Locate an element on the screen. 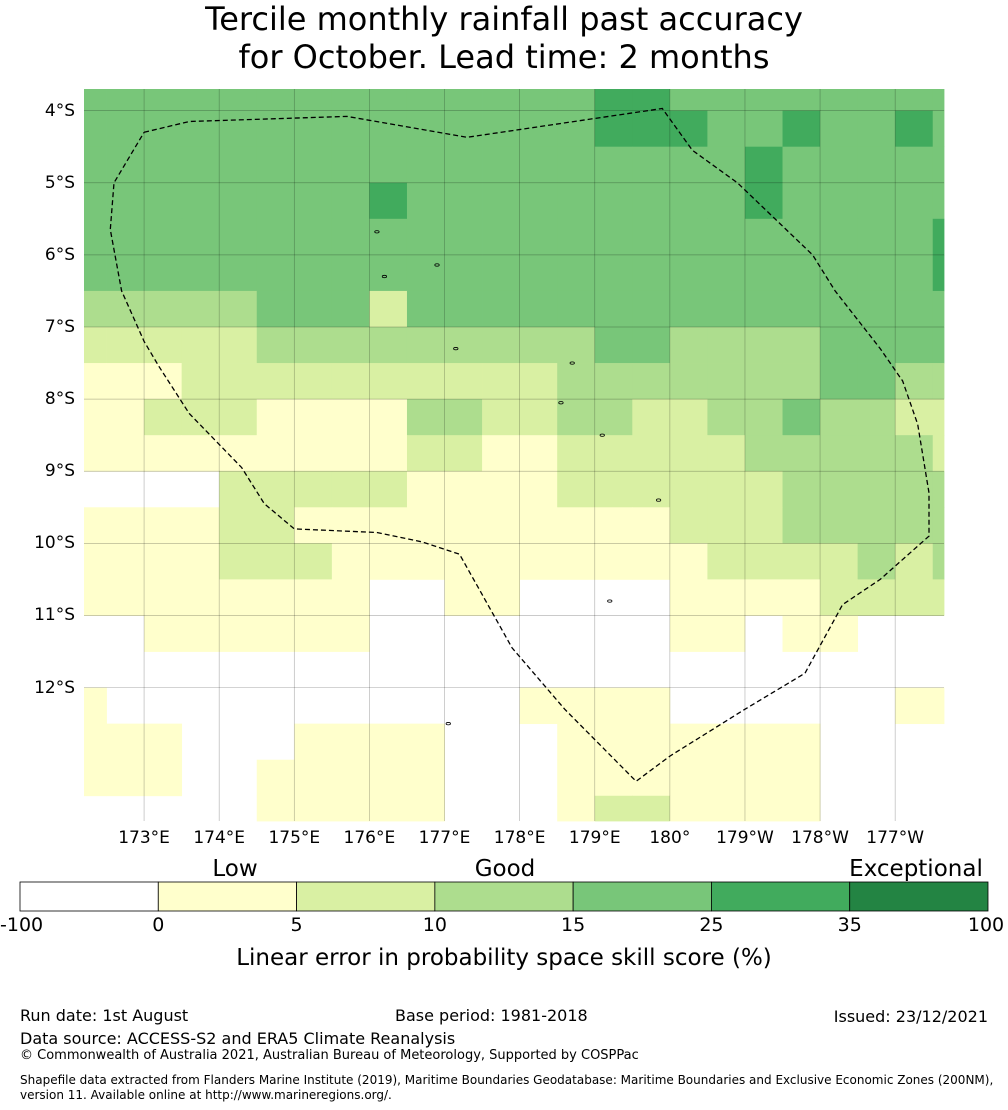 The width and height of the screenshot is (1008, 1110). colorbar-tick-label: 0 is located at coordinates (158, 925).